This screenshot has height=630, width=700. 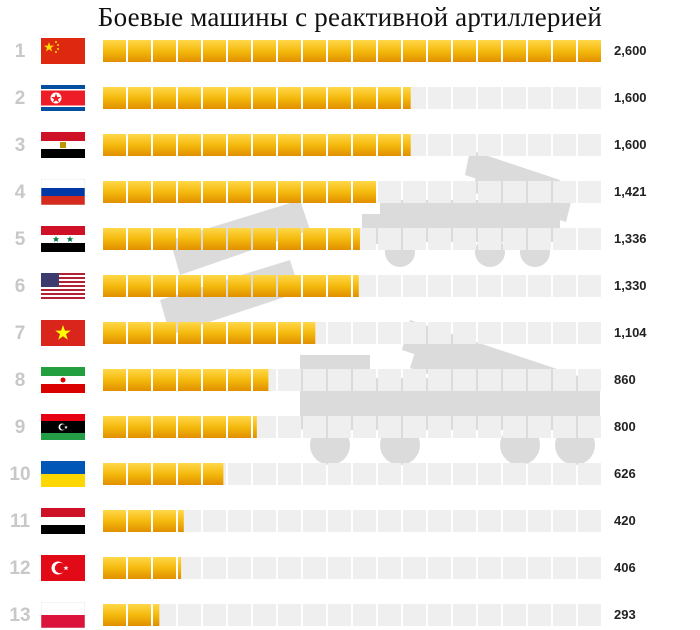 I want to click on turkey-flag-icon, so click(x=63, y=568).